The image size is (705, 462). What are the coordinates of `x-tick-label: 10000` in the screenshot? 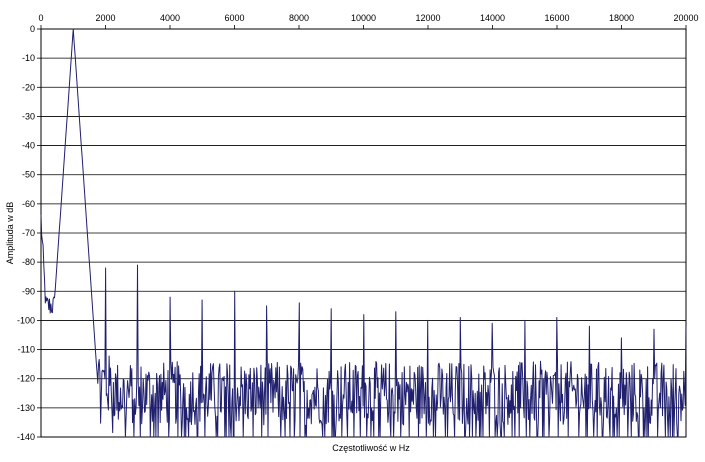 It's located at (363, 18).